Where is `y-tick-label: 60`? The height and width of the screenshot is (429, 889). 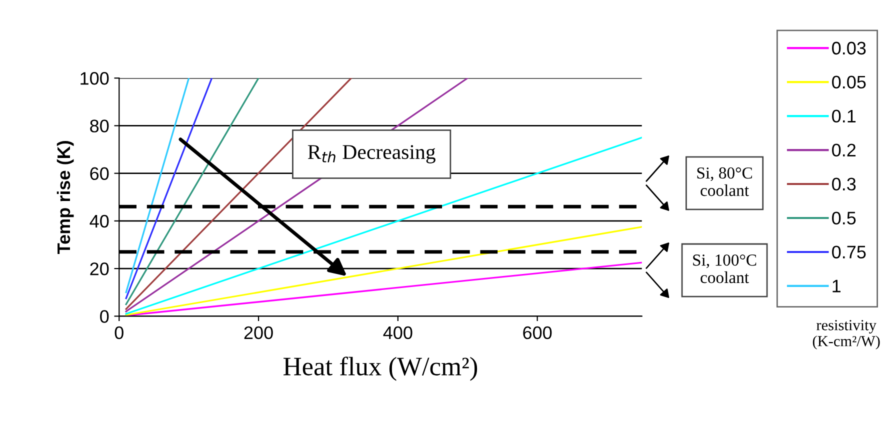
y-tick-label: 60 is located at coordinates (99, 173).